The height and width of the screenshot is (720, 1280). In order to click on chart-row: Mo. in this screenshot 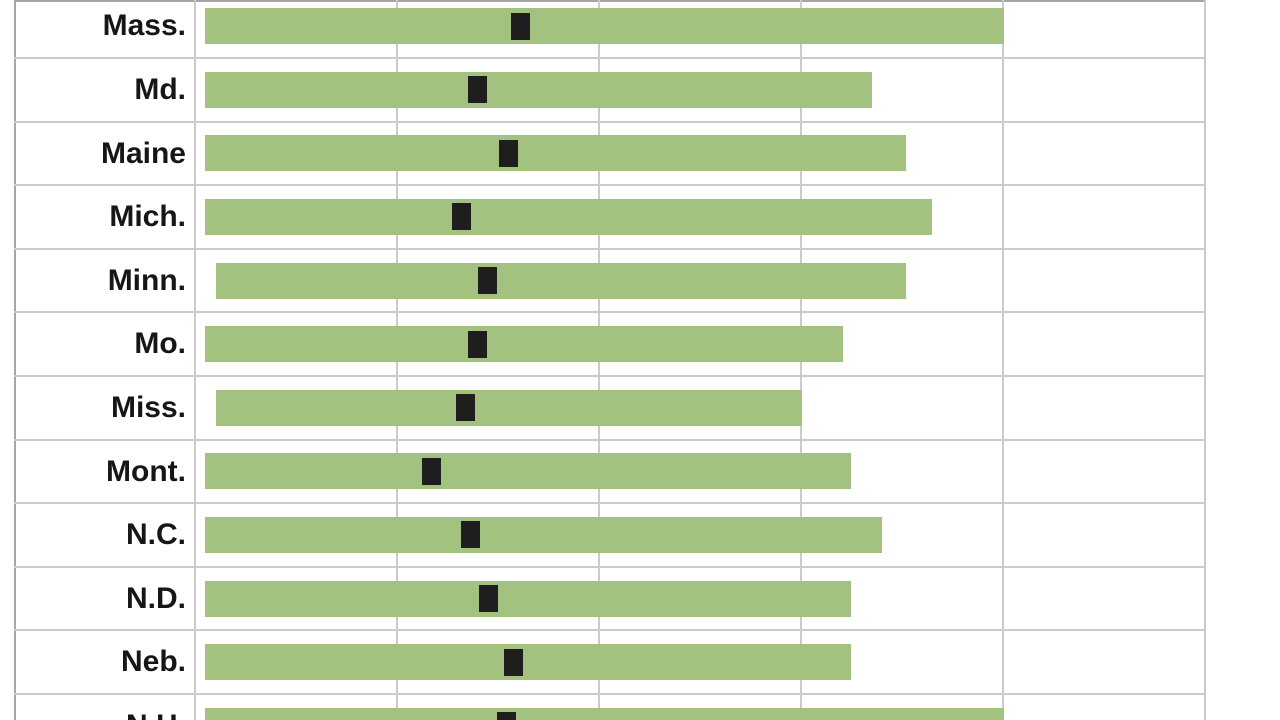, I will do `click(640, 344)`.